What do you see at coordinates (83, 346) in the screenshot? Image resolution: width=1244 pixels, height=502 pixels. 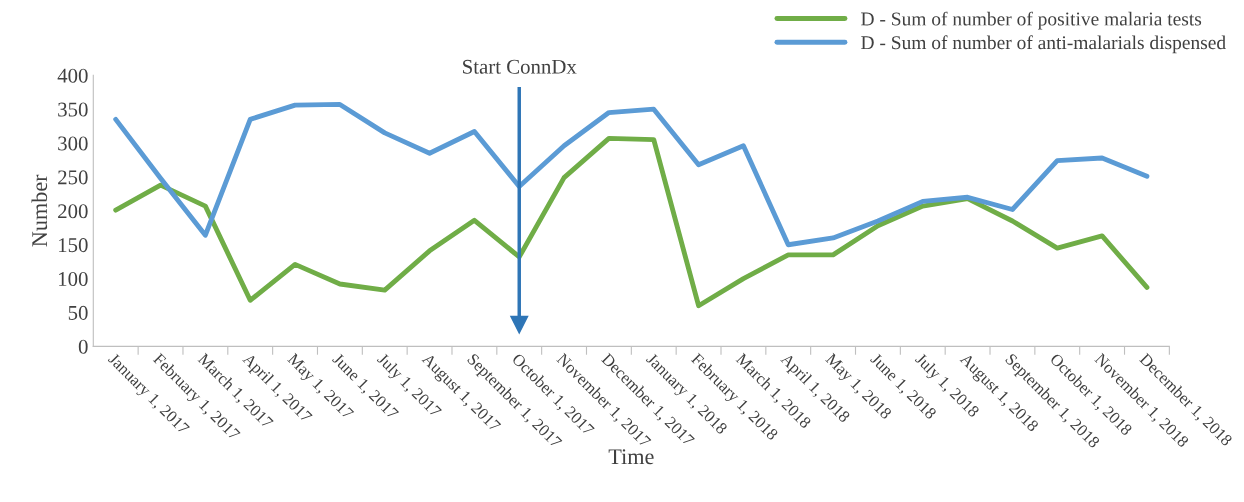 I see `y-tick-label: 0` at bounding box center [83, 346].